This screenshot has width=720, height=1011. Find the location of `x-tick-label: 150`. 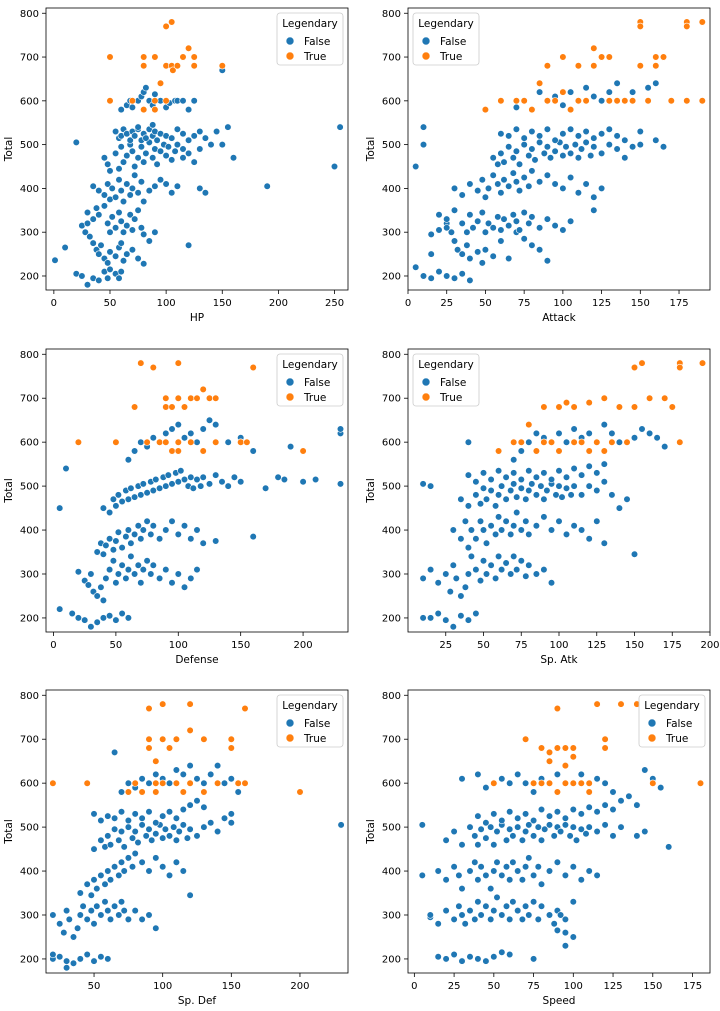

x-tick-label: 150 is located at coordinates (222, 303).